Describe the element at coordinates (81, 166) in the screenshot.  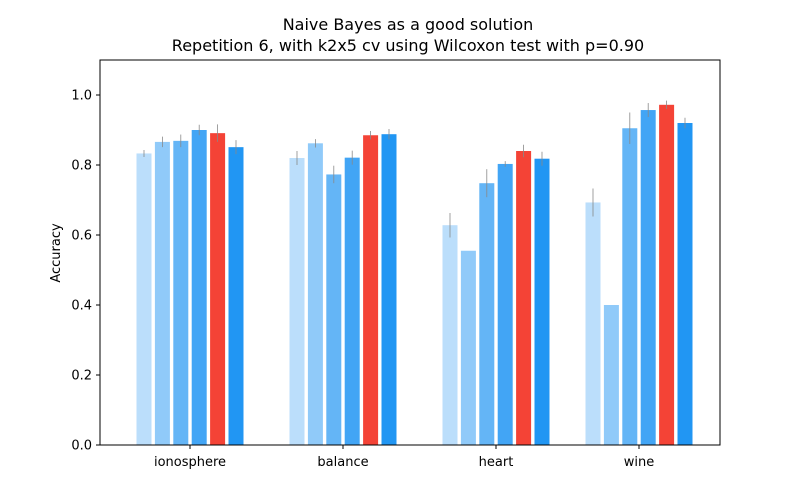
I see `y-tick-label: 0.8` at that location.